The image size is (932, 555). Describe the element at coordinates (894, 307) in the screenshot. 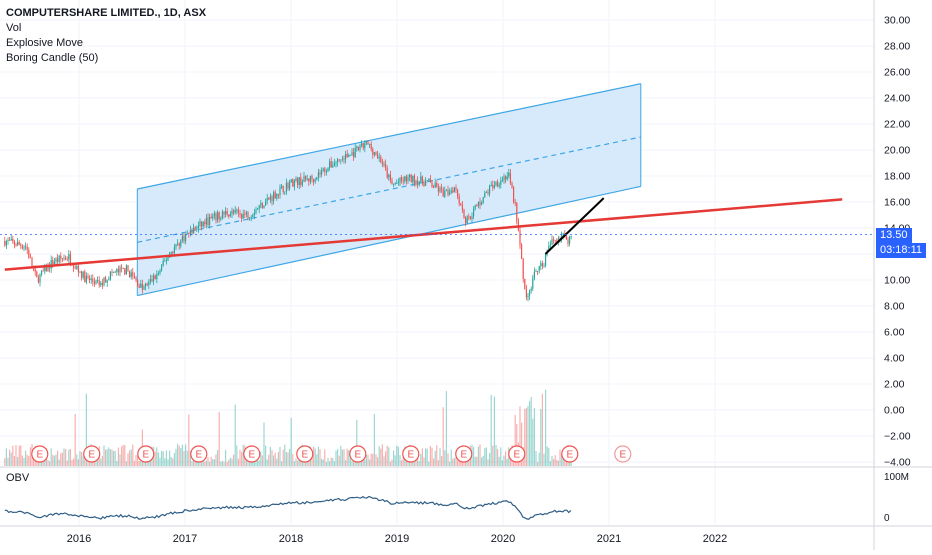

I see `price-axis-tick: 8.00` at that location.